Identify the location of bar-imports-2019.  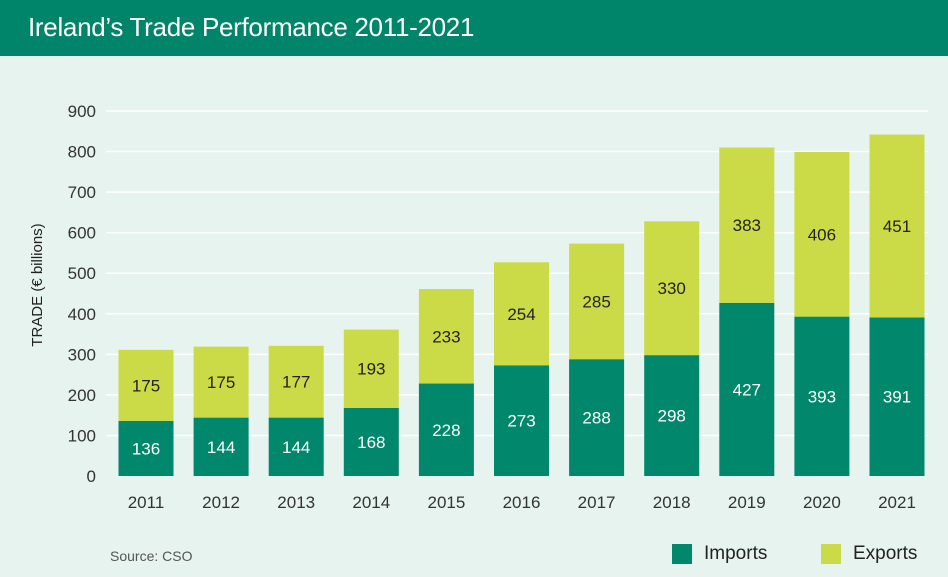
(747, 389).